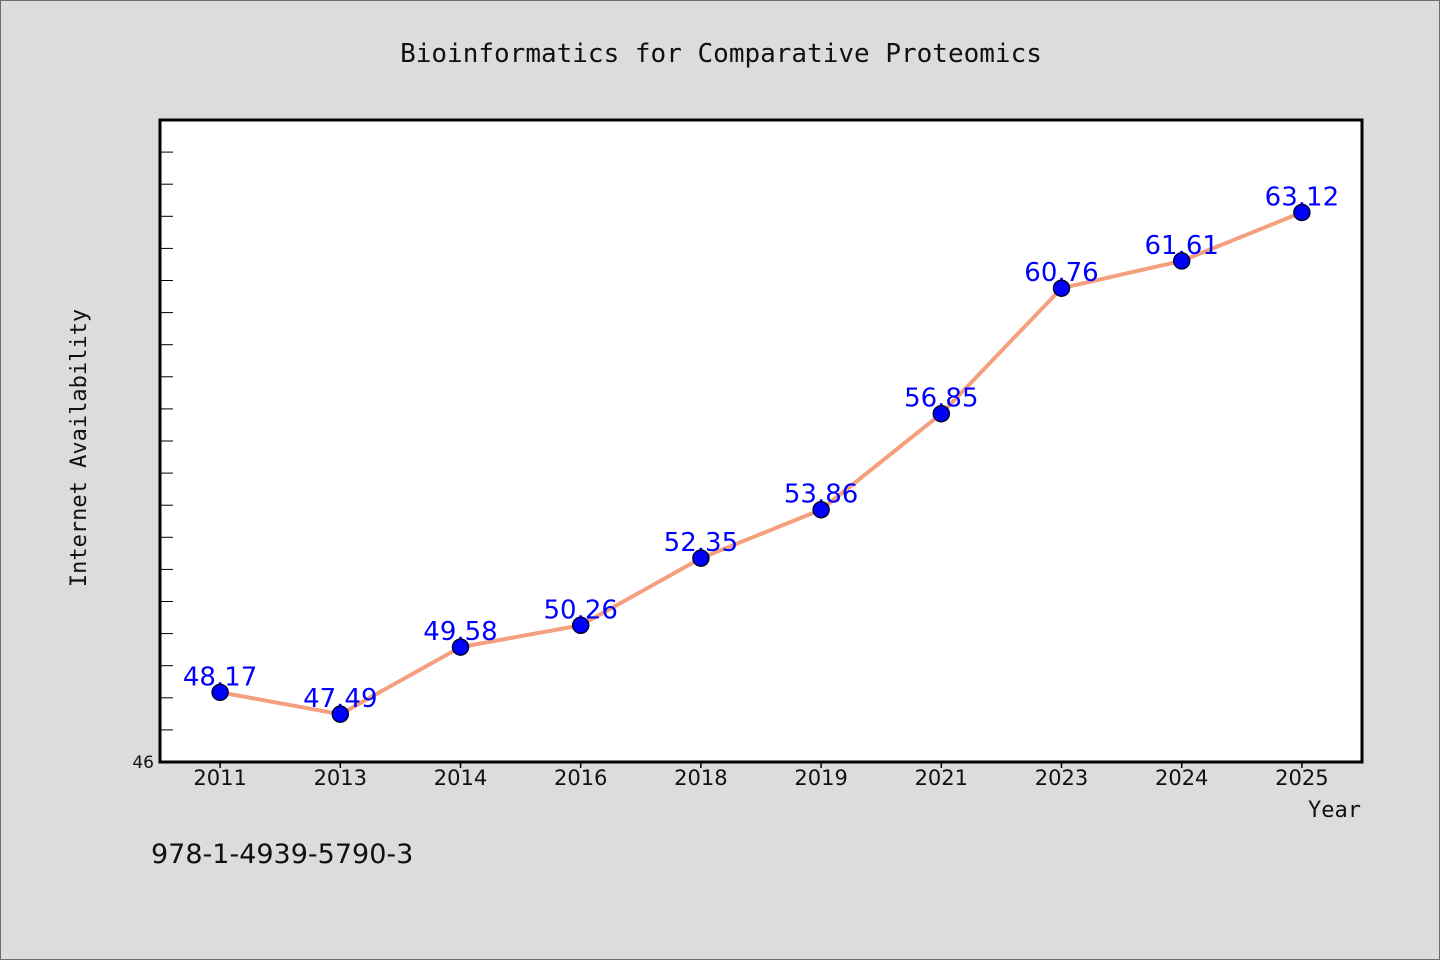  What do you see at coordinates (580, 778) in the screenshot?
I see `x-tick-label: 2016` at bounding box center [580, 778].